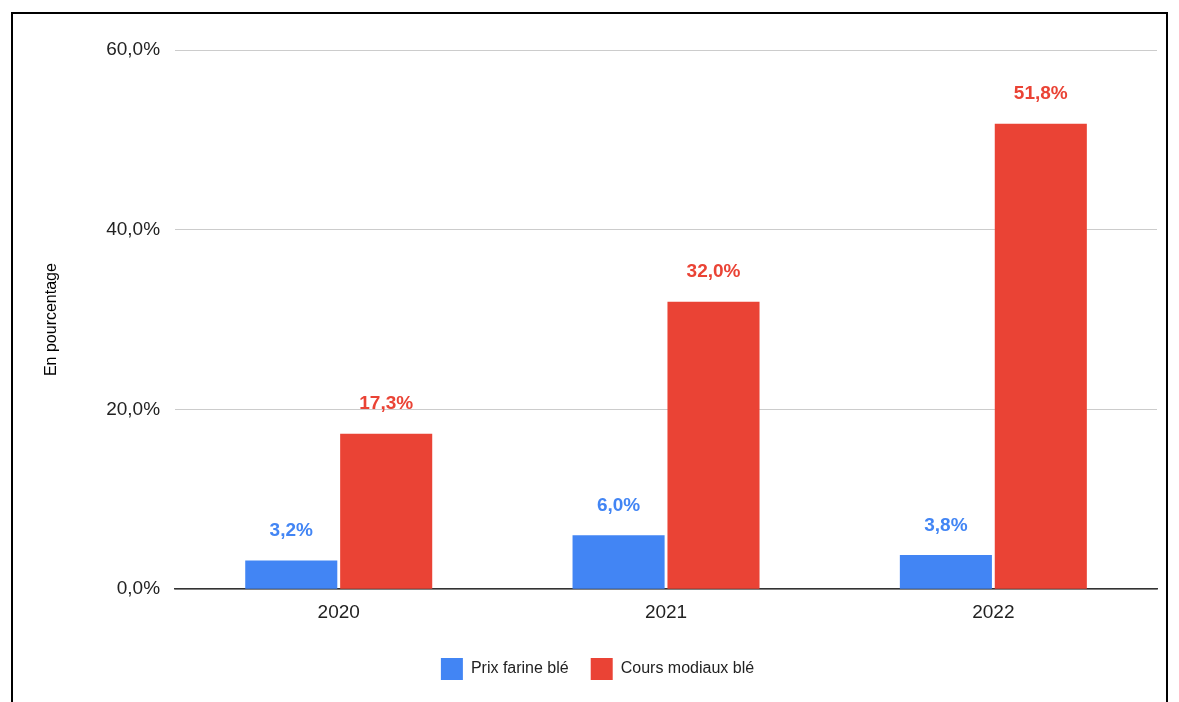 The height and width of the screenshot is (702, 1179). I want to click on y-tick-label: 40,0%, so click(133, 228).